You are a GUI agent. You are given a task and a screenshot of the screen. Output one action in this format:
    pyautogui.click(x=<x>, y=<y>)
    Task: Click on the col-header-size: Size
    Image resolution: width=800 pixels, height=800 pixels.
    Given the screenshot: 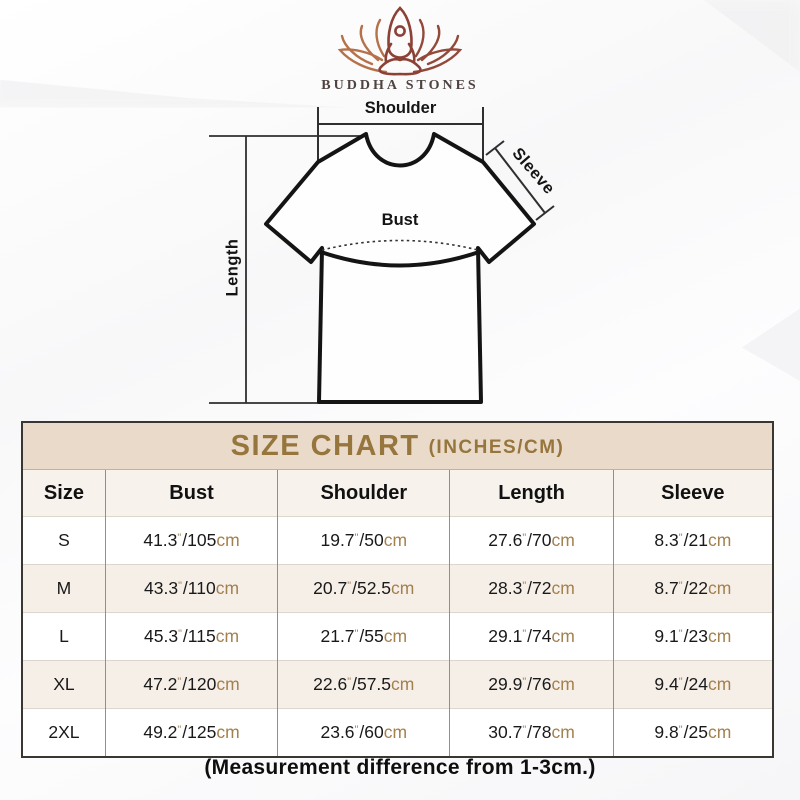 What is the action you would take?
    pyautogui.click(x=64, y=493)
    